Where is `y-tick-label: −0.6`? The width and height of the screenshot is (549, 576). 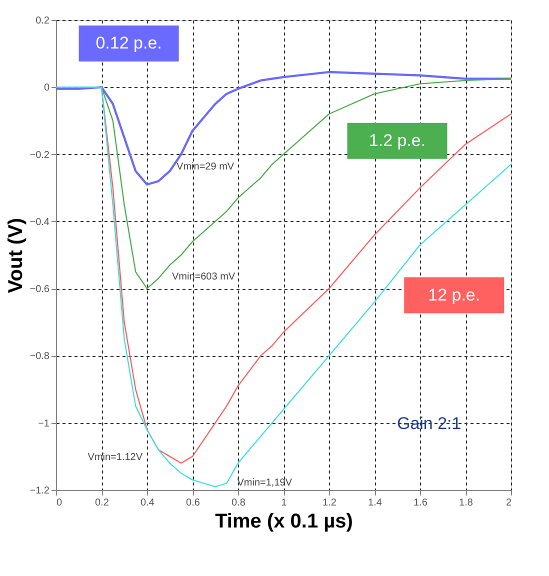 y-tick-label: −0.6 is located at coordinates (40, 290).